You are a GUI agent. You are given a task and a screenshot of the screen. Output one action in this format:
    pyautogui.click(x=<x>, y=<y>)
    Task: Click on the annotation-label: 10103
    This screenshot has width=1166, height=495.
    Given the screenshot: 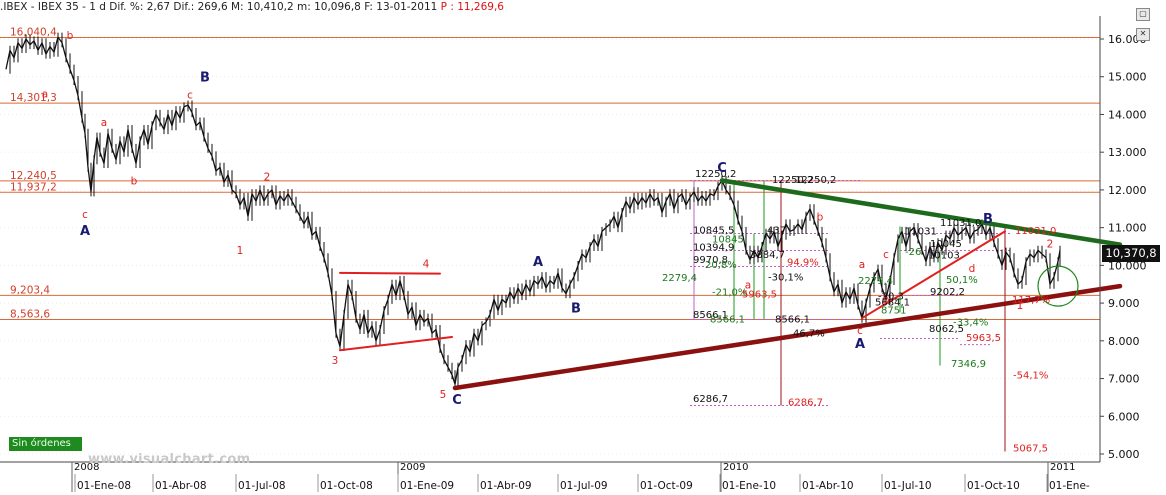 What is the action you would take?
    pyautogui.click(x=944, y=256)
    